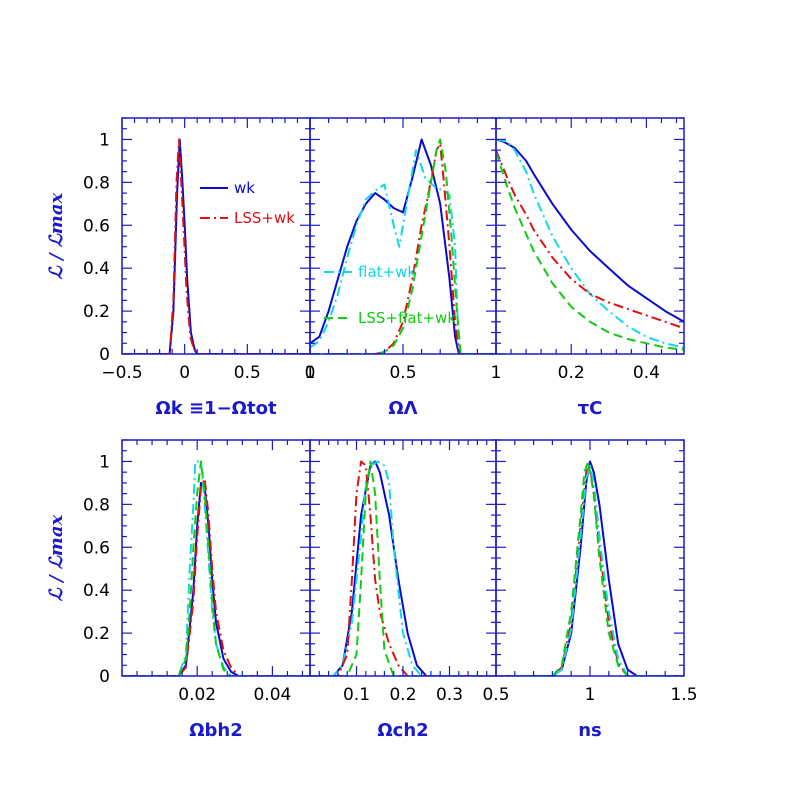 The height and width of the screenshot is (797, 797). I want to click on panel-omega_b_h2: 0.02 0.04 0 0.2 0.4 0.6 0.8 1 Ωbh2 ℒ / ℒmax, so click(178, 590).